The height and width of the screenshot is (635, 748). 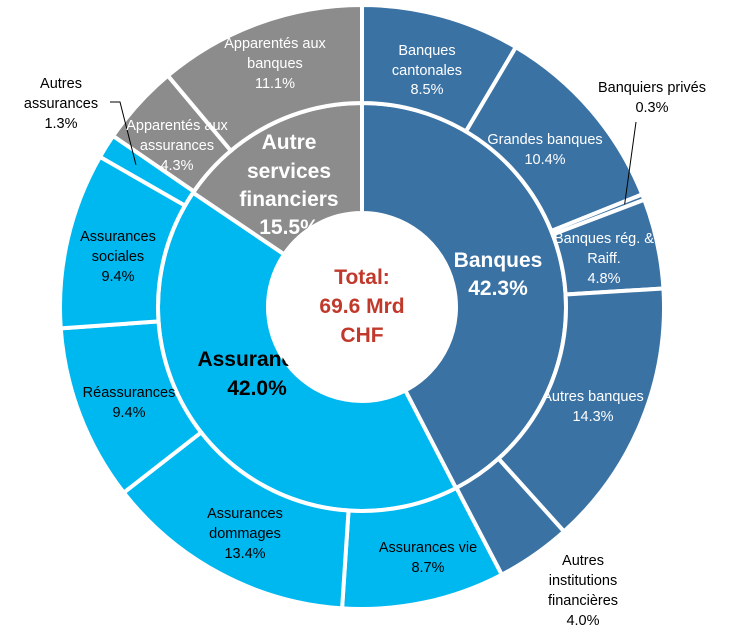 What do you see at coordinates (583, 581) in the screenshot?
I see `outer-label-autres-institutions-financieres: institutions` at bounding box center [583, 581].